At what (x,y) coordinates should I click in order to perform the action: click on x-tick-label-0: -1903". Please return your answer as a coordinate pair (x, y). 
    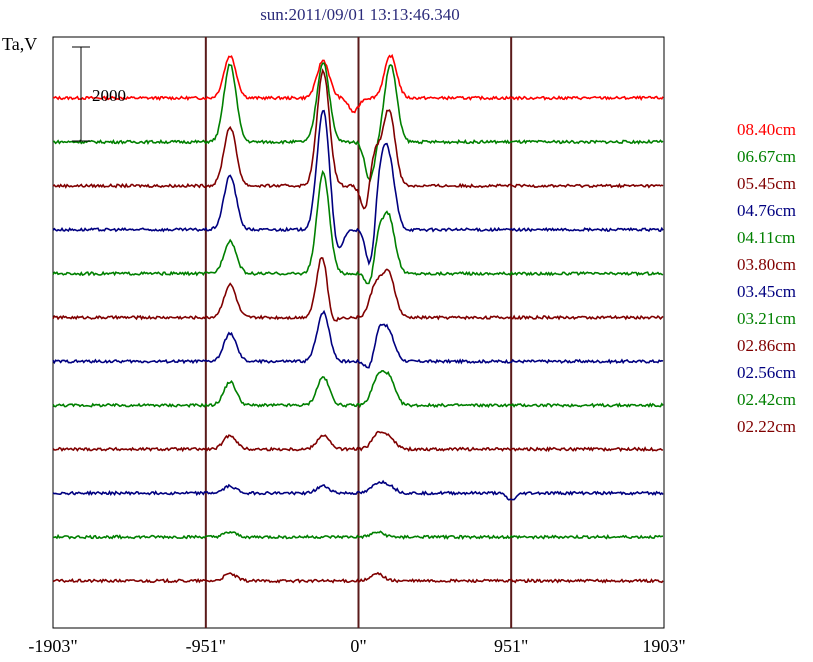
    Looking at the image, I should click on (52, 646).